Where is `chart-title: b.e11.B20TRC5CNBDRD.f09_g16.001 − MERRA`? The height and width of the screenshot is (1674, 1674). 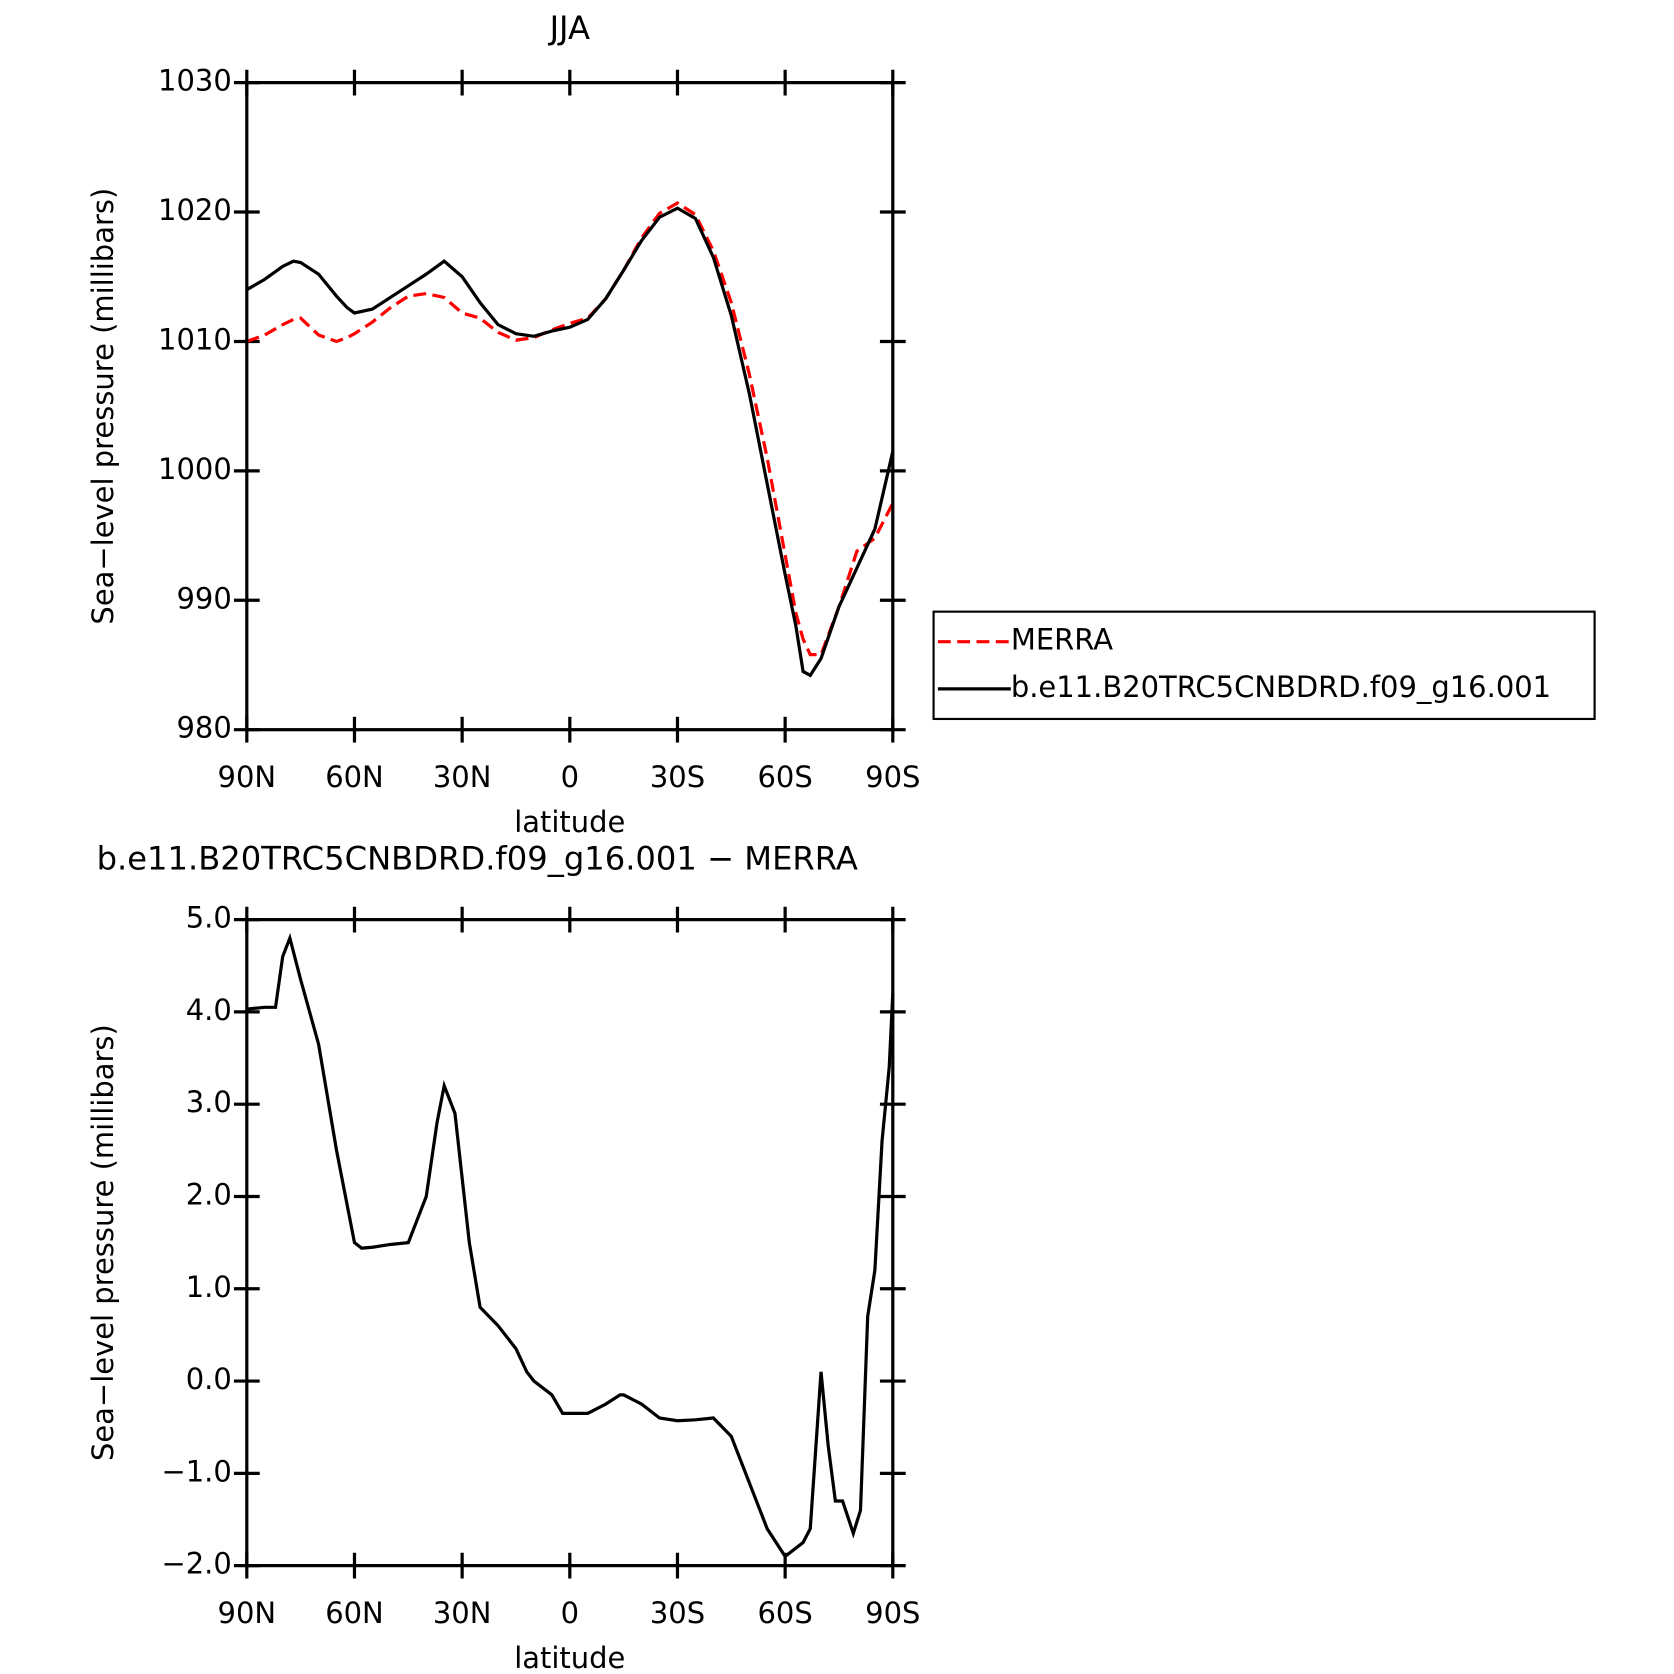
chart-title: b.e11.B20TRC5CNBDRD.f09_g16.001 − MERRA is located at coordinates (477, 859).